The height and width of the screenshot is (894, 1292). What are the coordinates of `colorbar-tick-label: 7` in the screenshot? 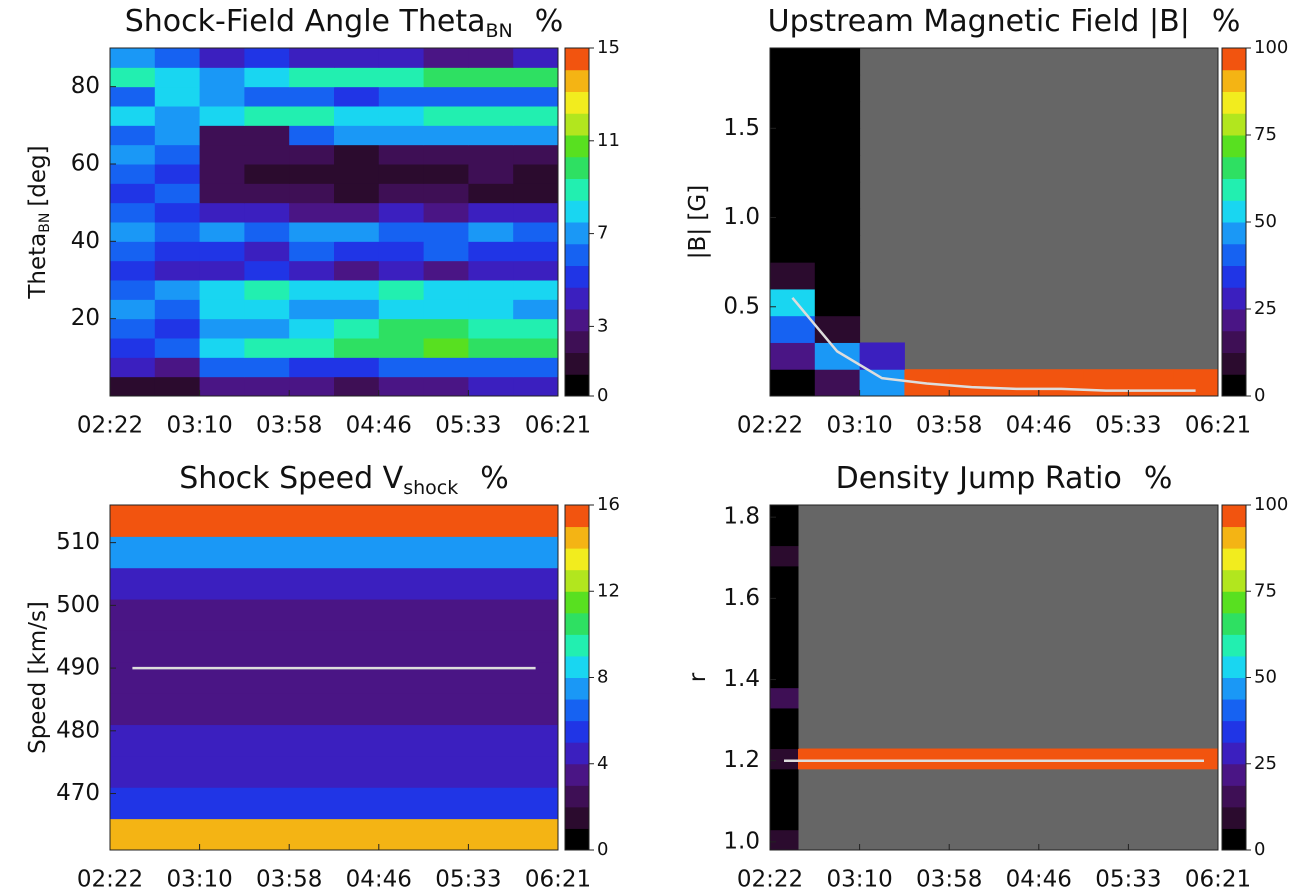 It's located at (602, 233).